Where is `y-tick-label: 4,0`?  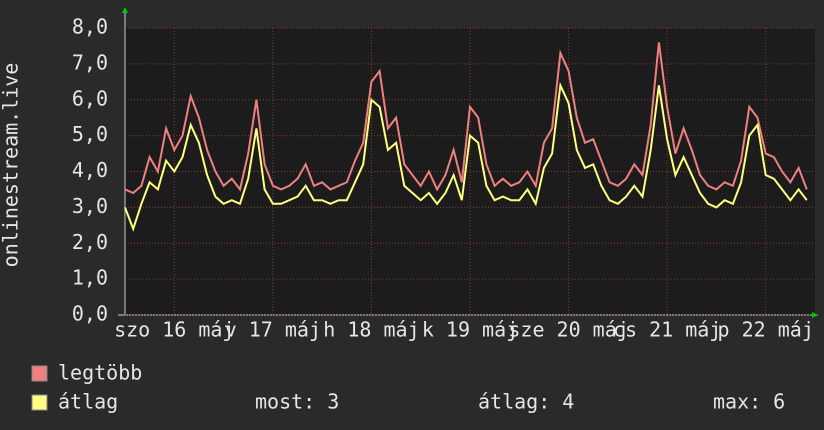 y-tick-label: 4,0 is located at coordinates (90, 170).